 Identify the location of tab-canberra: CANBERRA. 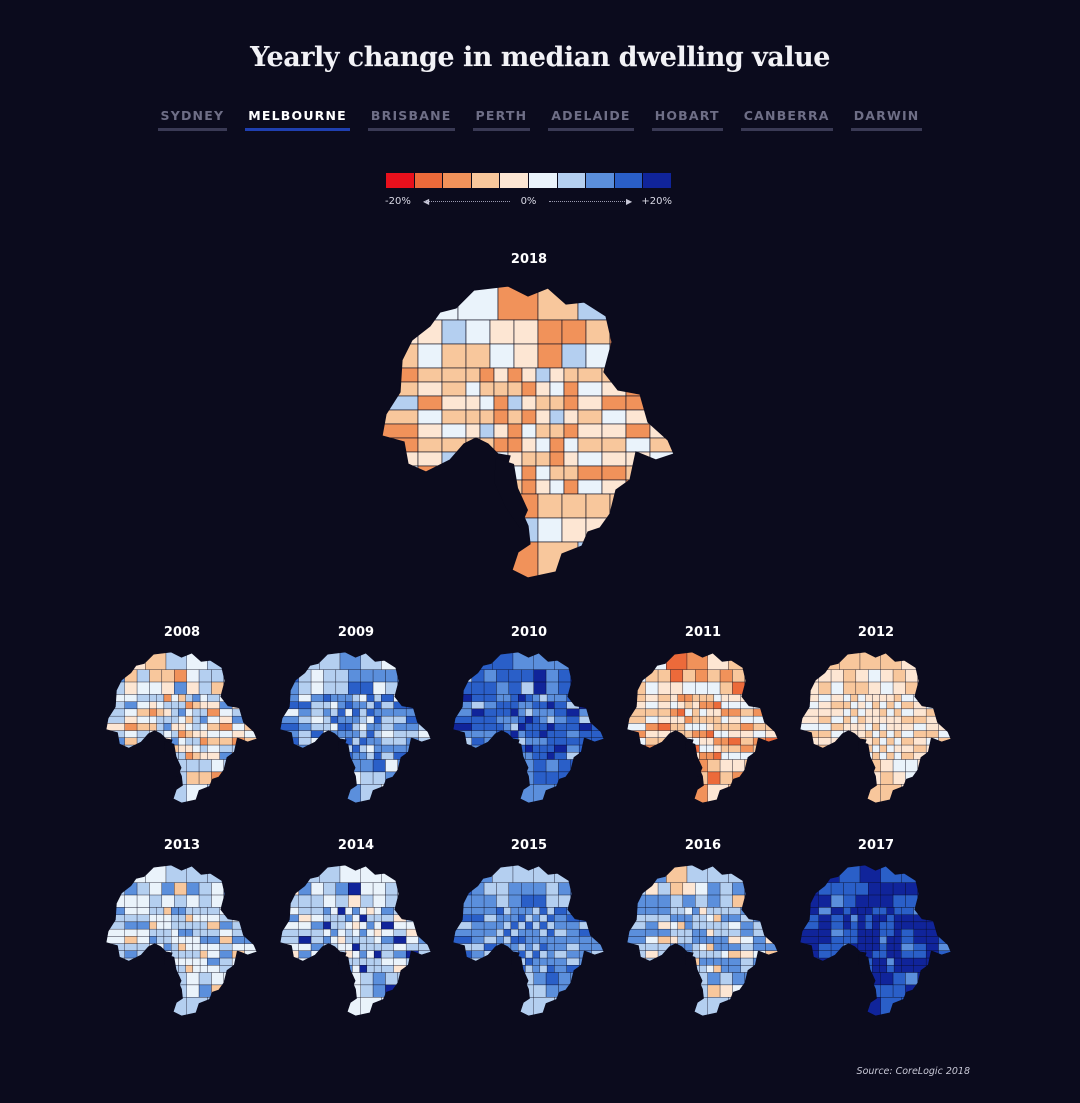
(786, 119).